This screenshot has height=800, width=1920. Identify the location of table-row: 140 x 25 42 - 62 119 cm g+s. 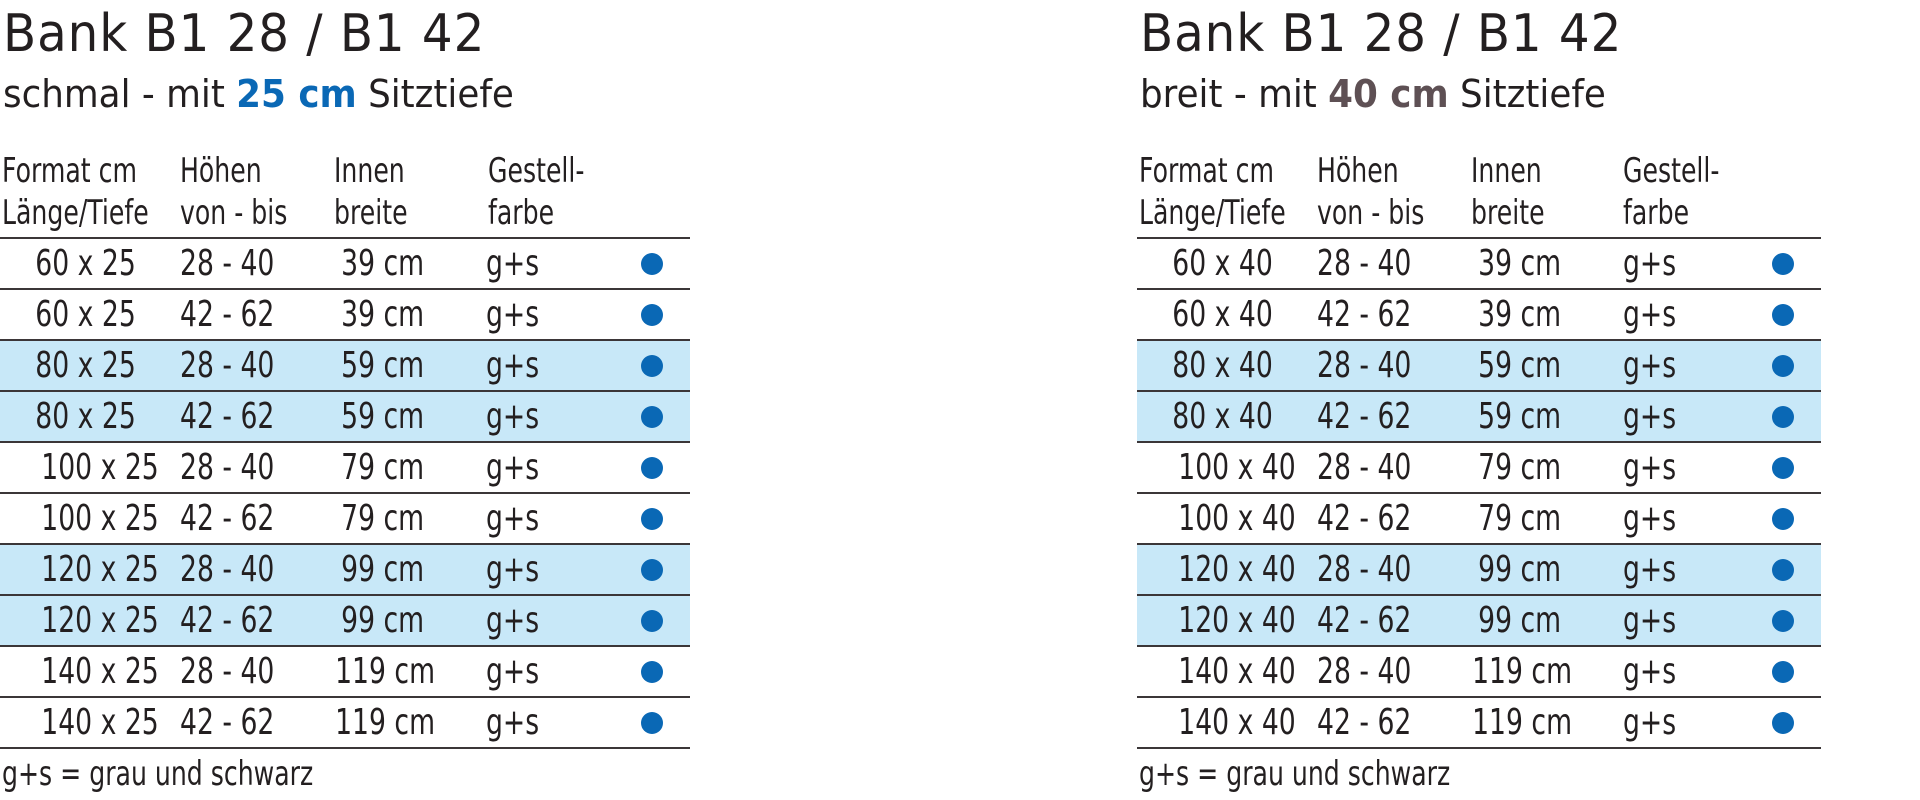
(345, 721).